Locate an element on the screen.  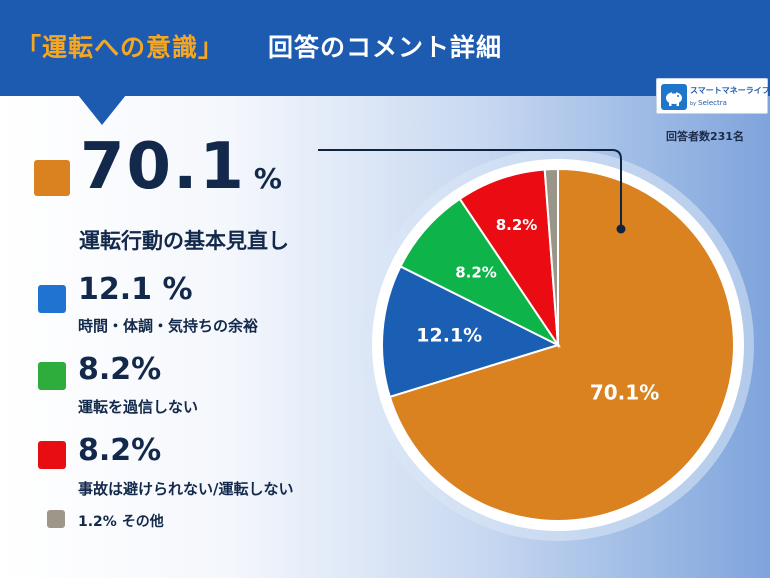
pie-slice-label: 70.1% is located at coordinates (624, 393).